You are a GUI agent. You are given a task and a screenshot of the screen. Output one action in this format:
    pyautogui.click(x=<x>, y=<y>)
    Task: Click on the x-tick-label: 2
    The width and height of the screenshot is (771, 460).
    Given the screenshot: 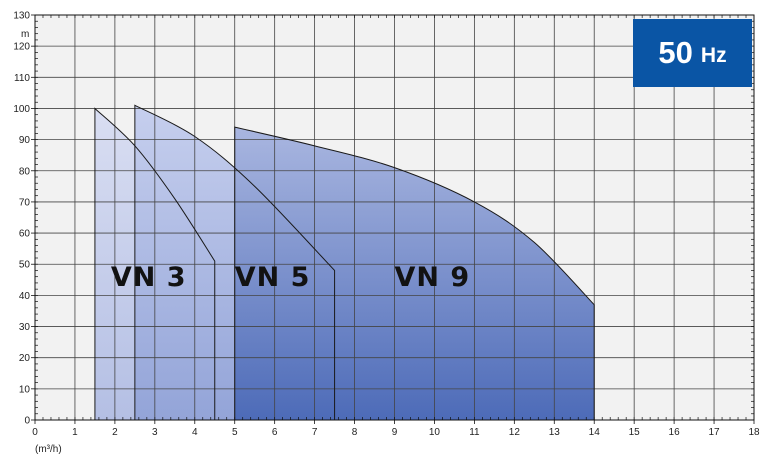 What is the action you would take?
    pyautogui.click(x=115, y=432)
    